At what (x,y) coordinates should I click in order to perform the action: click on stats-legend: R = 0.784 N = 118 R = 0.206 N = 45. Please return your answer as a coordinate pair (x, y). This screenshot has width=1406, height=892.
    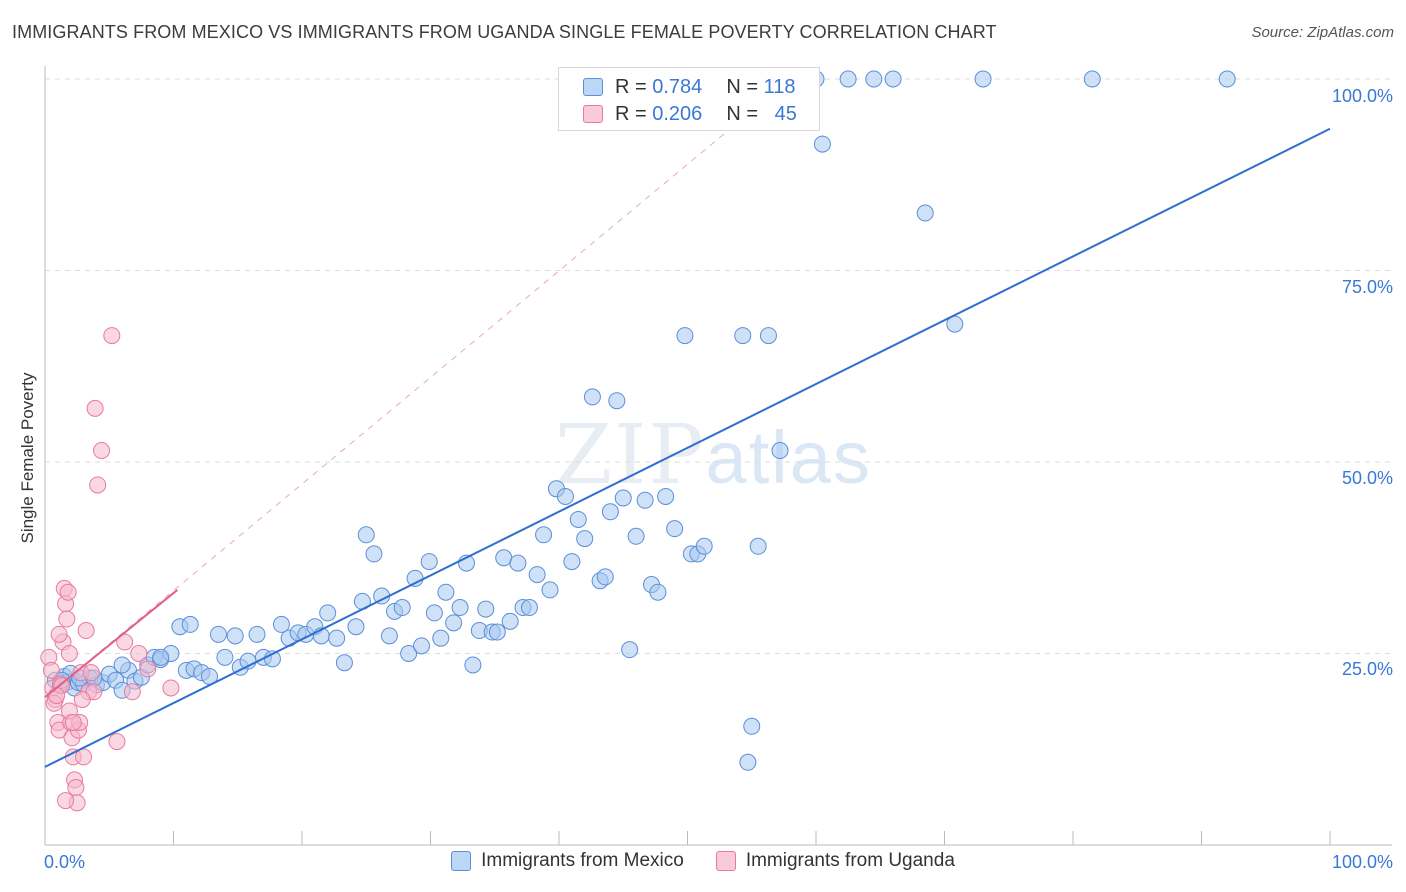
    Looking at the image, I should click on (689, 99).